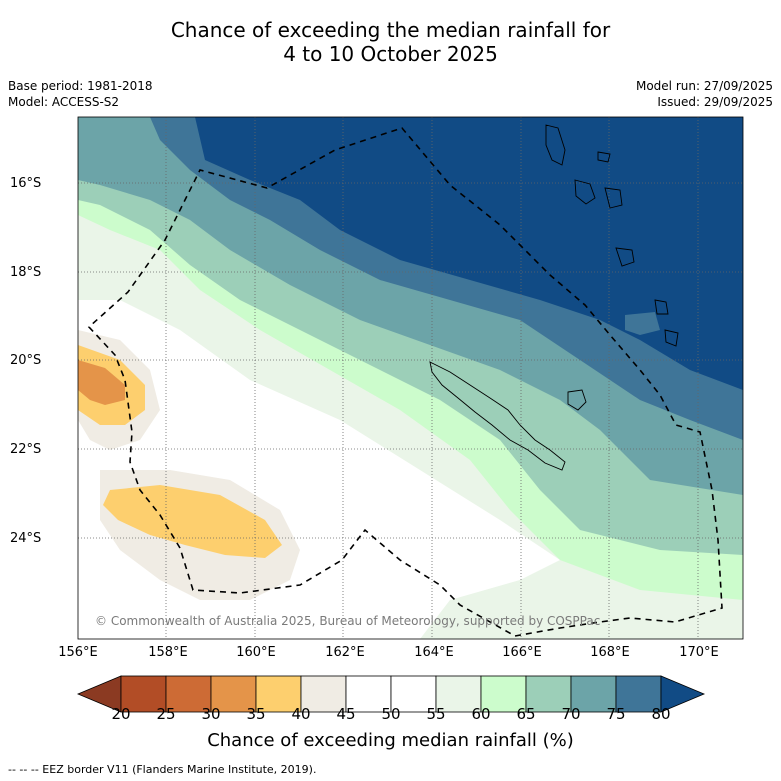  What do you see at coordinates (168, 652) in the screenshot?
I see `lon-label-158e: 158°E` at bounding box center [168, 652].